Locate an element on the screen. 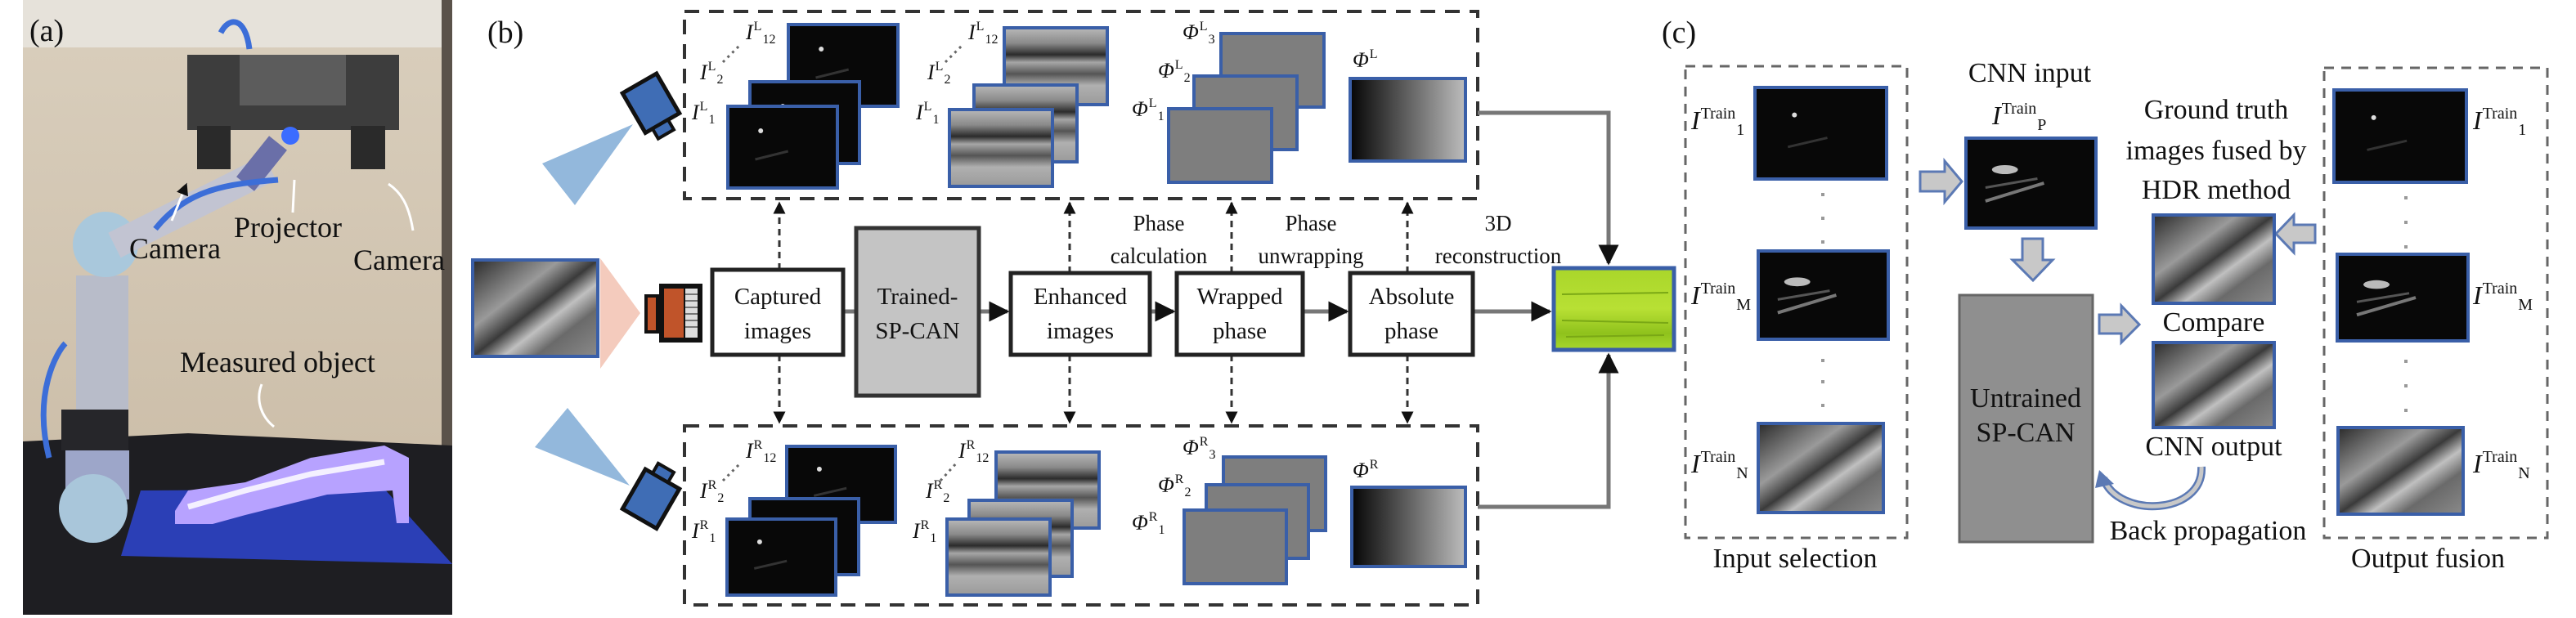 The width and height of the screenshot is (2576, 618). left-camera-group is located at coordinates (1081, 105).